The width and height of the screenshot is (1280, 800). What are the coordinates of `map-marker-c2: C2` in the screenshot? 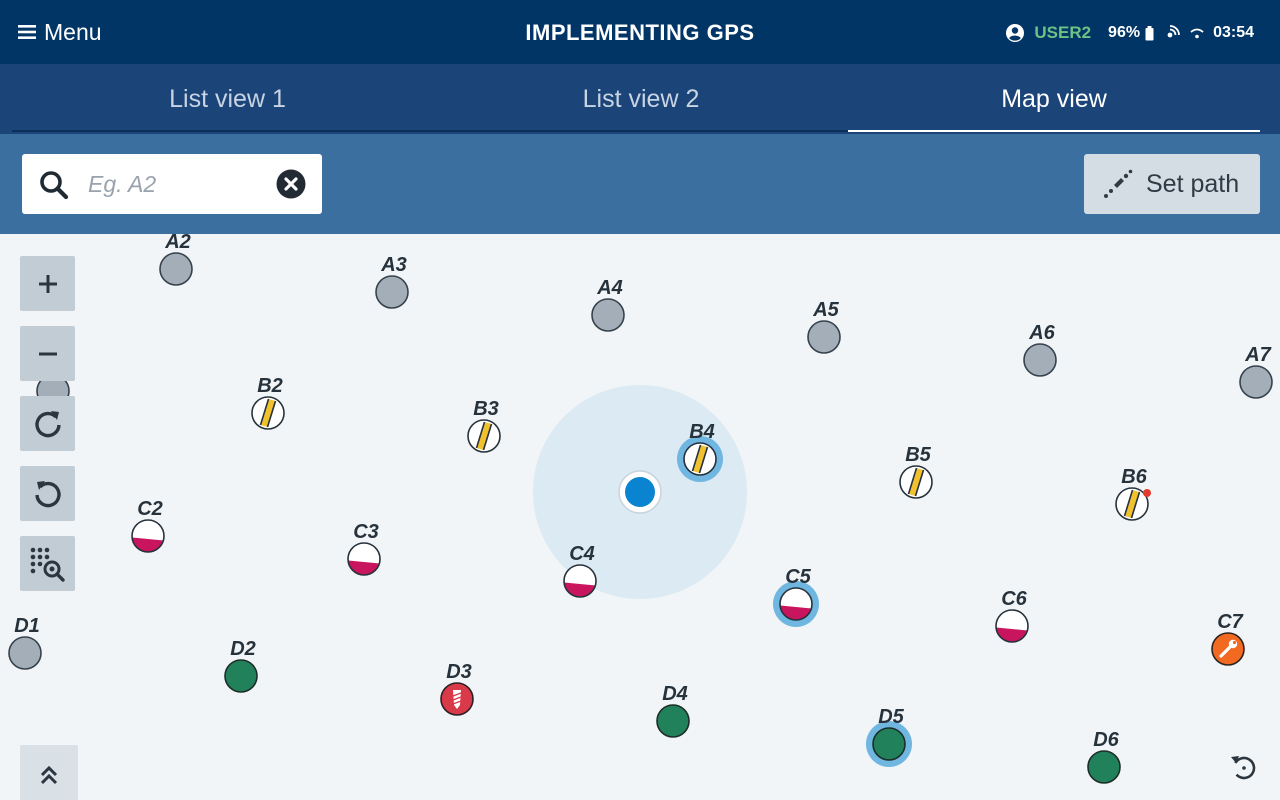 It's located at (148, 525).